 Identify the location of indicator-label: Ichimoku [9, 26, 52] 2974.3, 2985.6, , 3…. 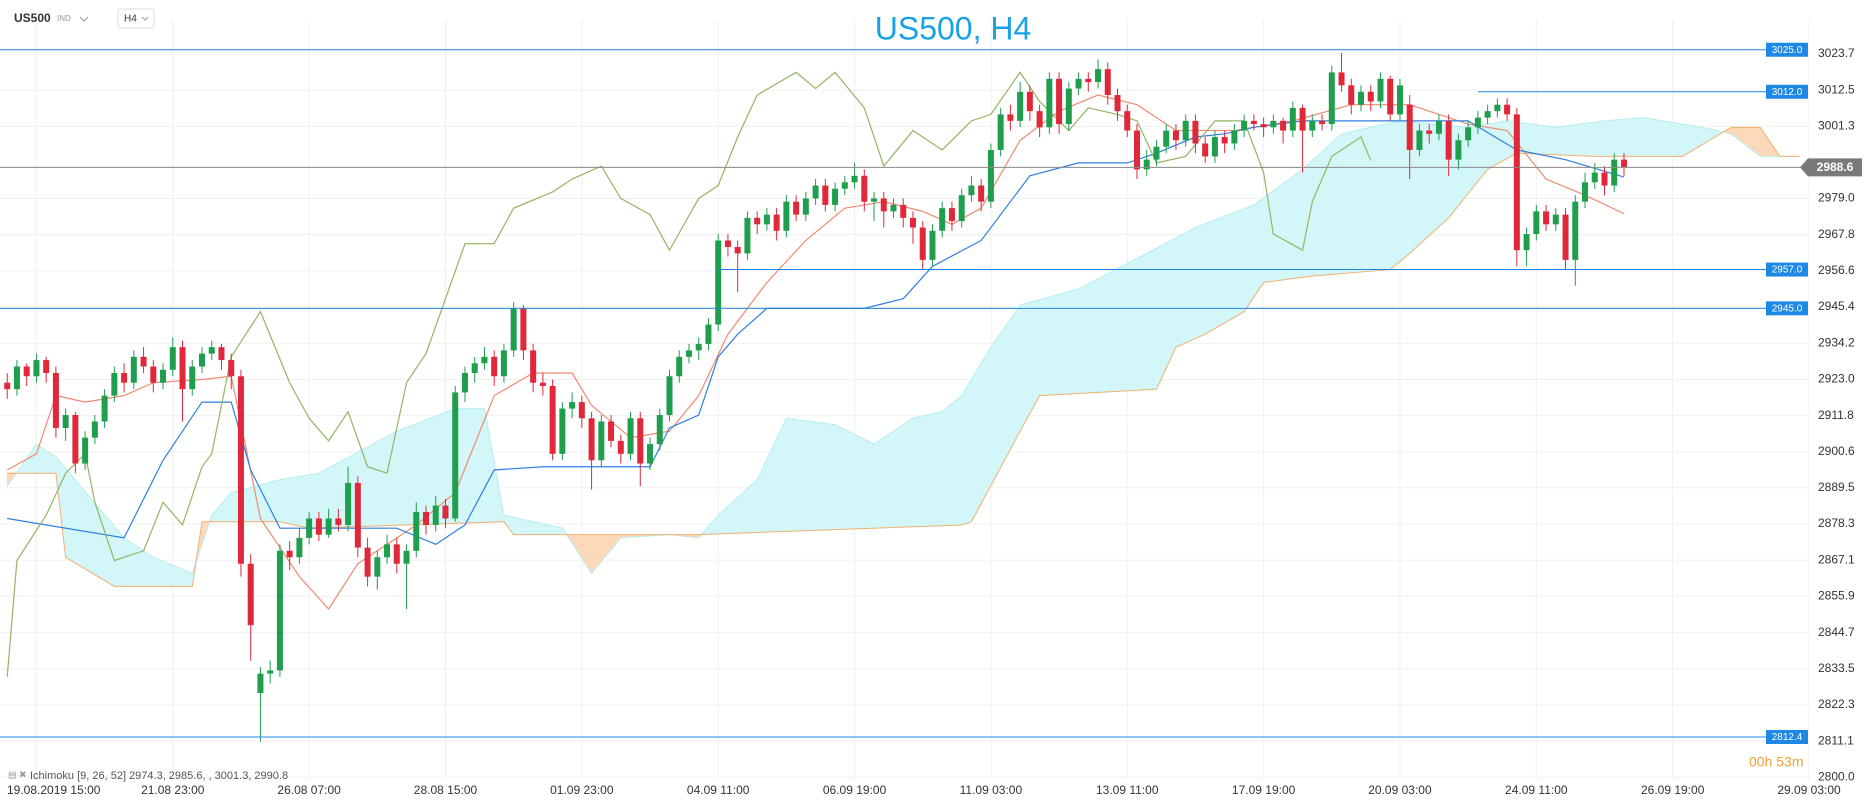
(159, 776).